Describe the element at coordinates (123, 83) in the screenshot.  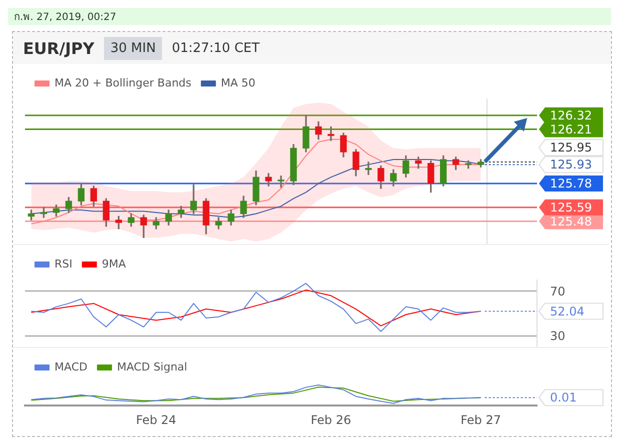
I see `legend-label: MA 20 + Bollinger Bands` at that location.